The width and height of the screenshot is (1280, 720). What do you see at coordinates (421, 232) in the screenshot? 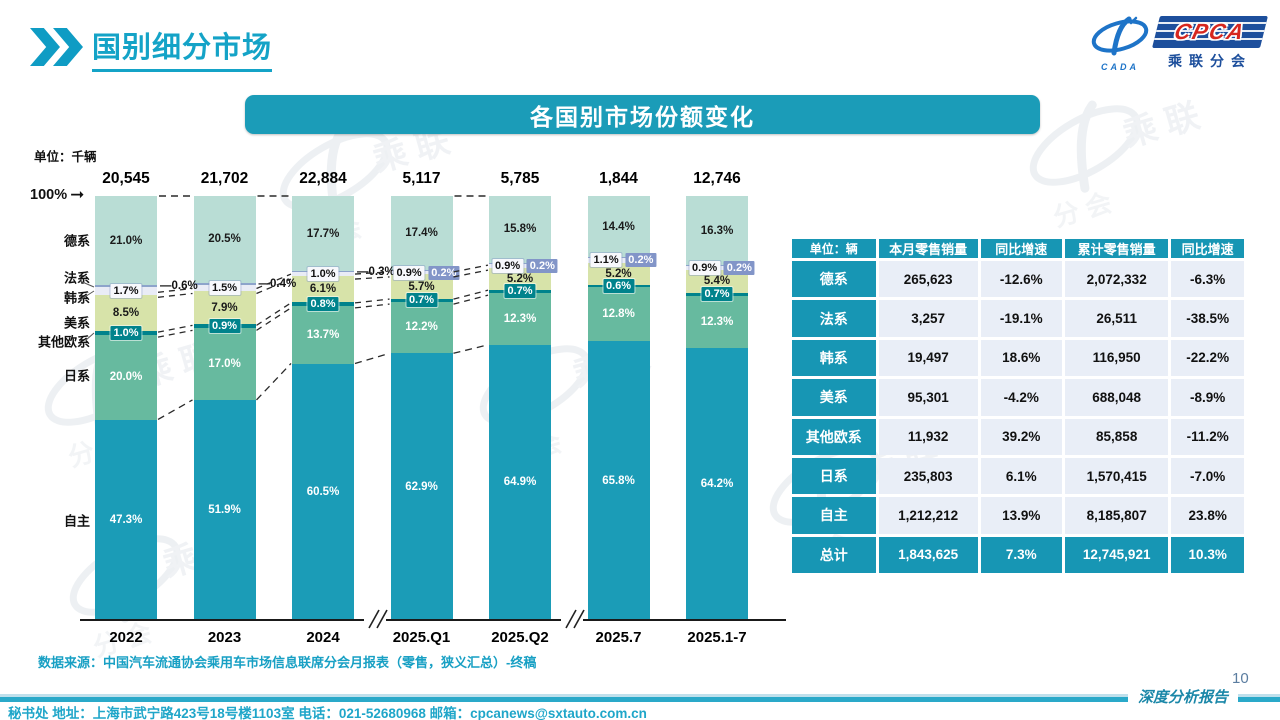
I see `segment-value: 17.4%` at bounding box center [421, 232].